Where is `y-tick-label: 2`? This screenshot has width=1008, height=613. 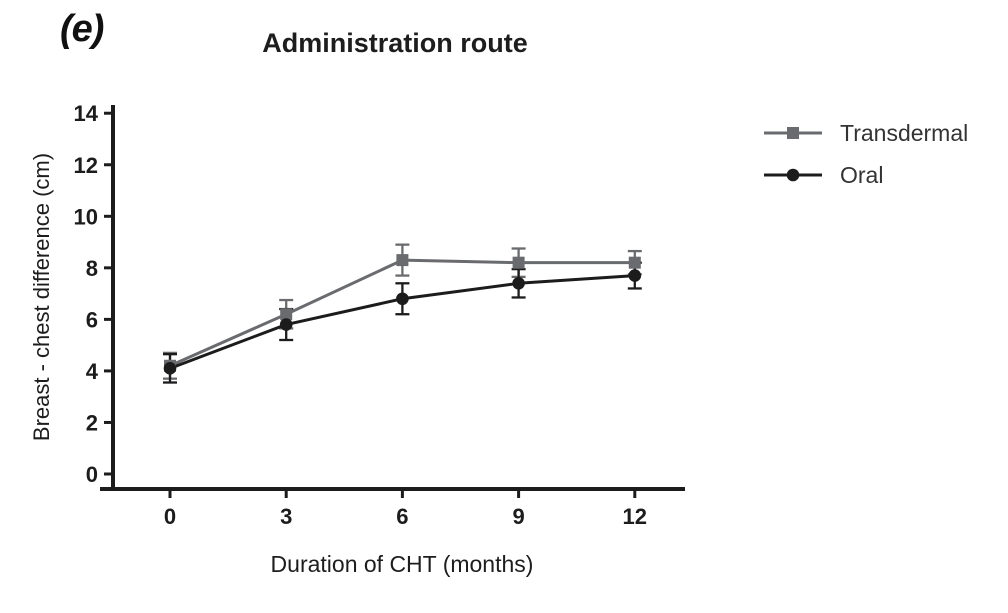 y-tick-label: 2 is located at coordinates (92, 422).